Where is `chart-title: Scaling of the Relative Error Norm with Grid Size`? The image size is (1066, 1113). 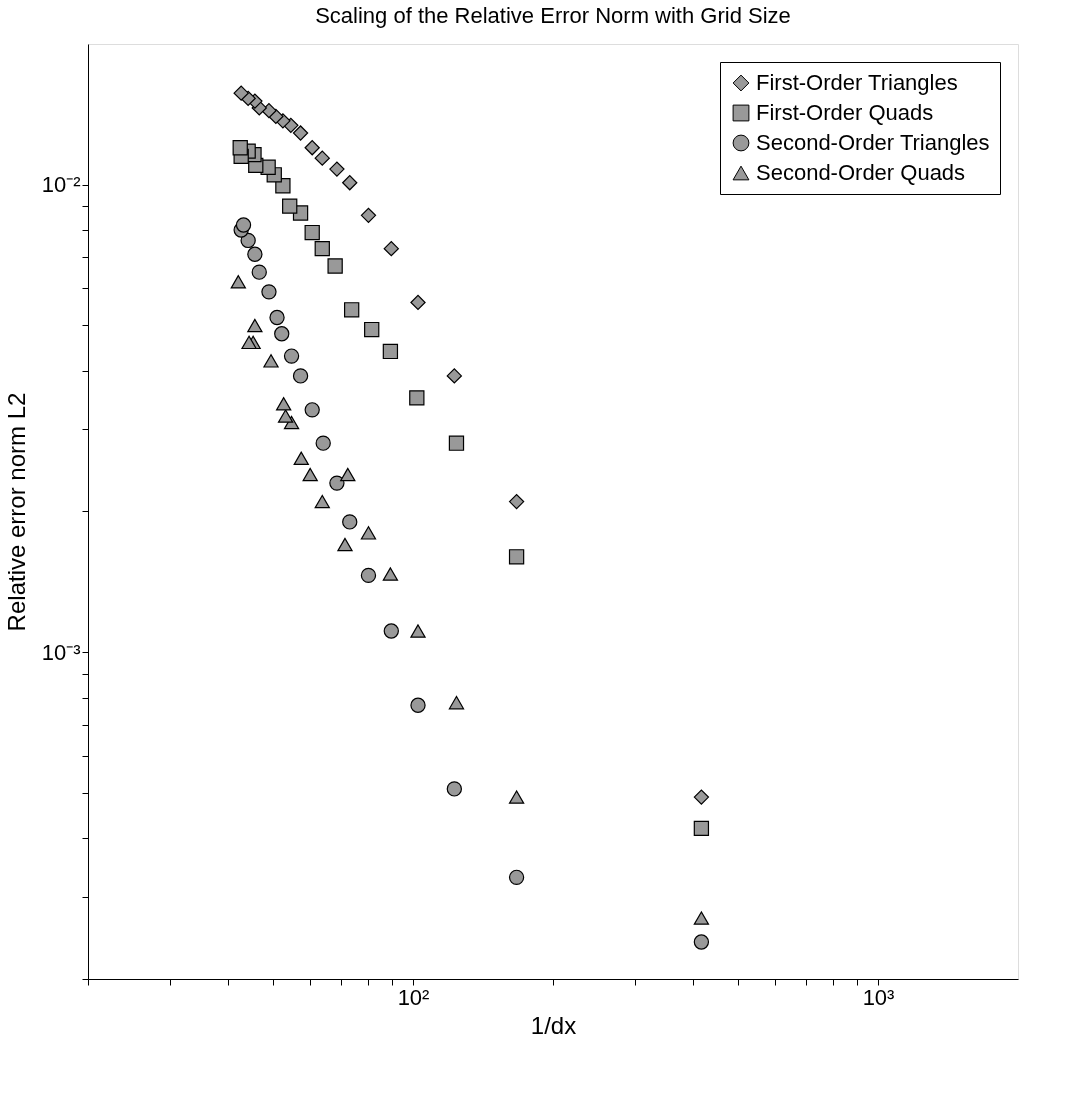 chart-title: Scaling of the Relative Error Norm with Grid Size is located at coordinates (553, 15).